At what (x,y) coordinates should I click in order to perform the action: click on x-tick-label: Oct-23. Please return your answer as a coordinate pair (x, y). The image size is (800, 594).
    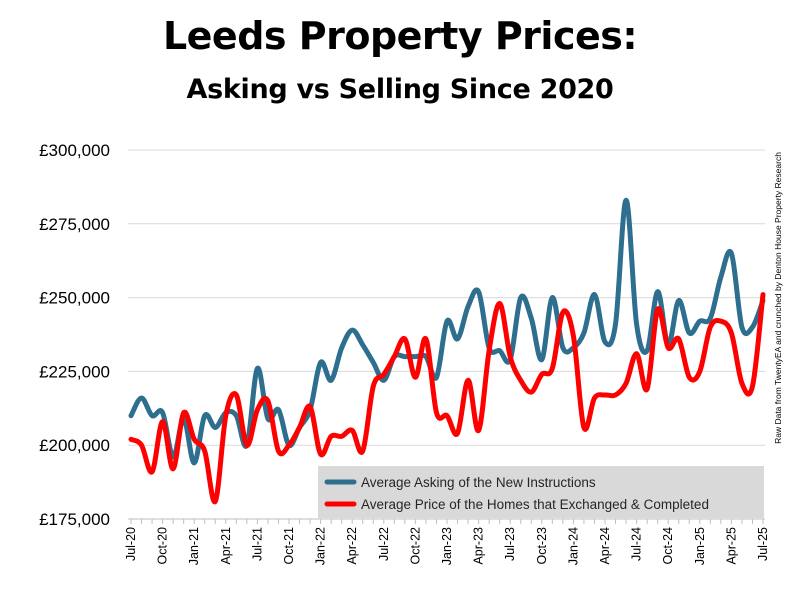
    Looking at the image, I should click on (542, 546).